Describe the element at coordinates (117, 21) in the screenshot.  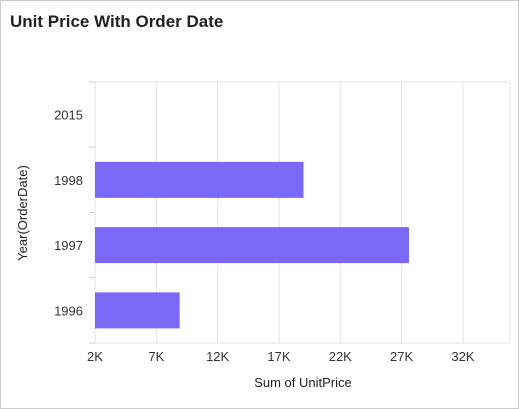
I see `chart-title: Unit Price With Order Date` at that location.